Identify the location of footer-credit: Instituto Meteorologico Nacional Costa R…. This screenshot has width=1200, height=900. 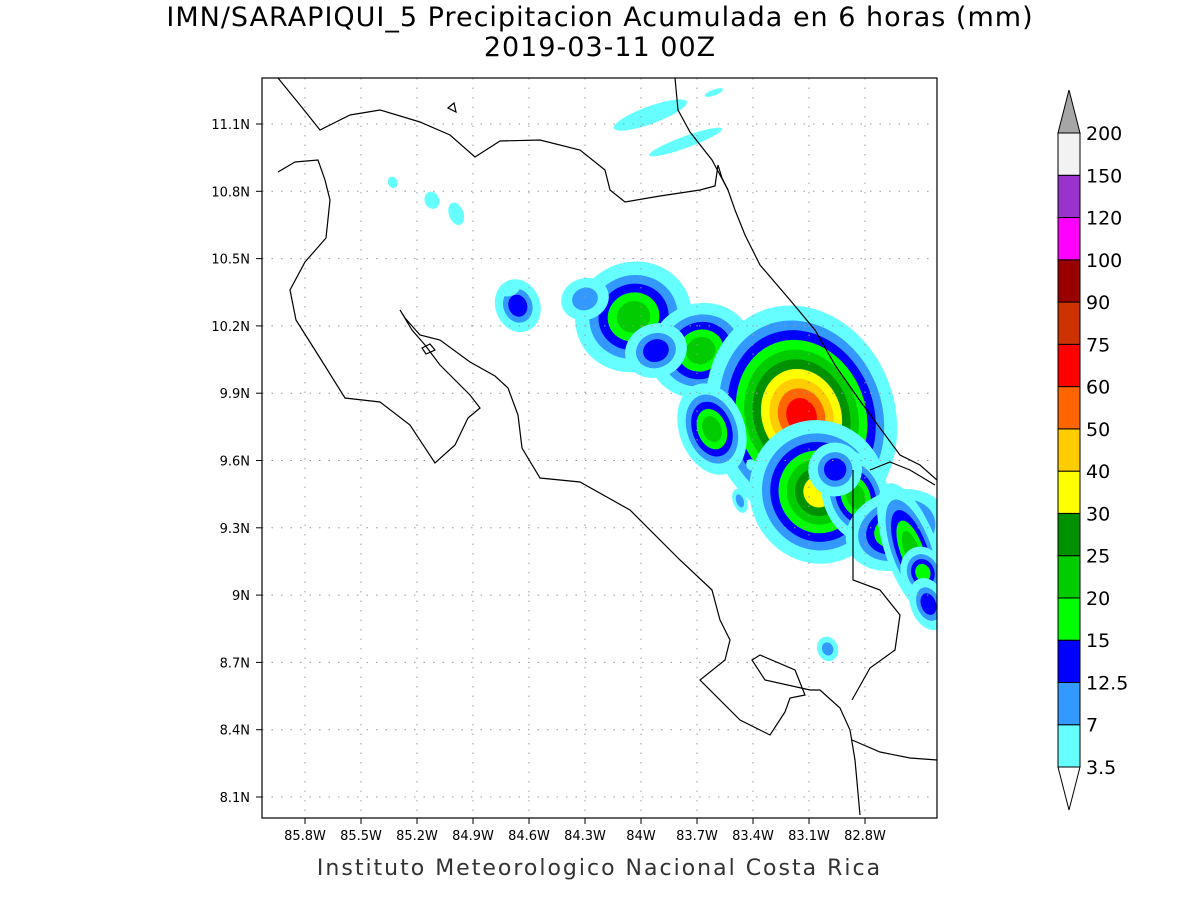
(599, 868).